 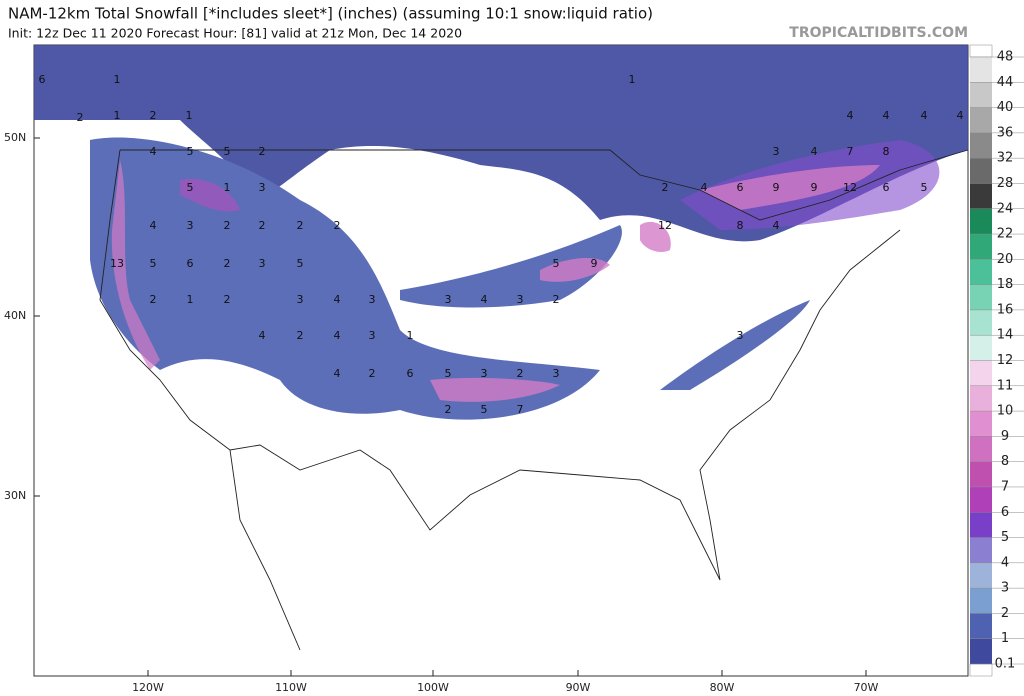 What do you see at coordinates (1005, 664) in the screenshot?
I see `colorbar-label: 0.1` at bounding box center [1005, 664].